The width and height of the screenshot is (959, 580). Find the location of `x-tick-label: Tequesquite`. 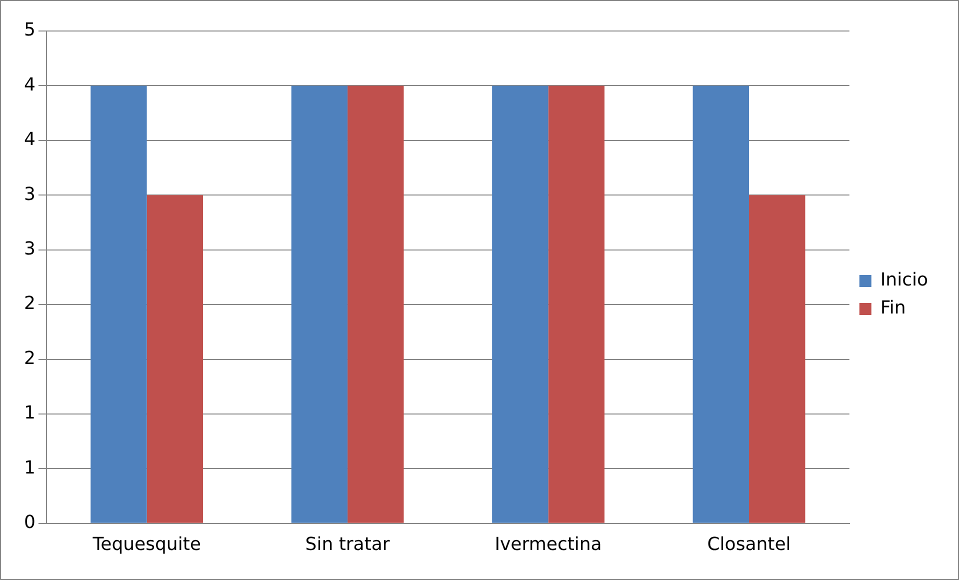

x-tick-label: Tequesquite is located at coordinates (146, 544).